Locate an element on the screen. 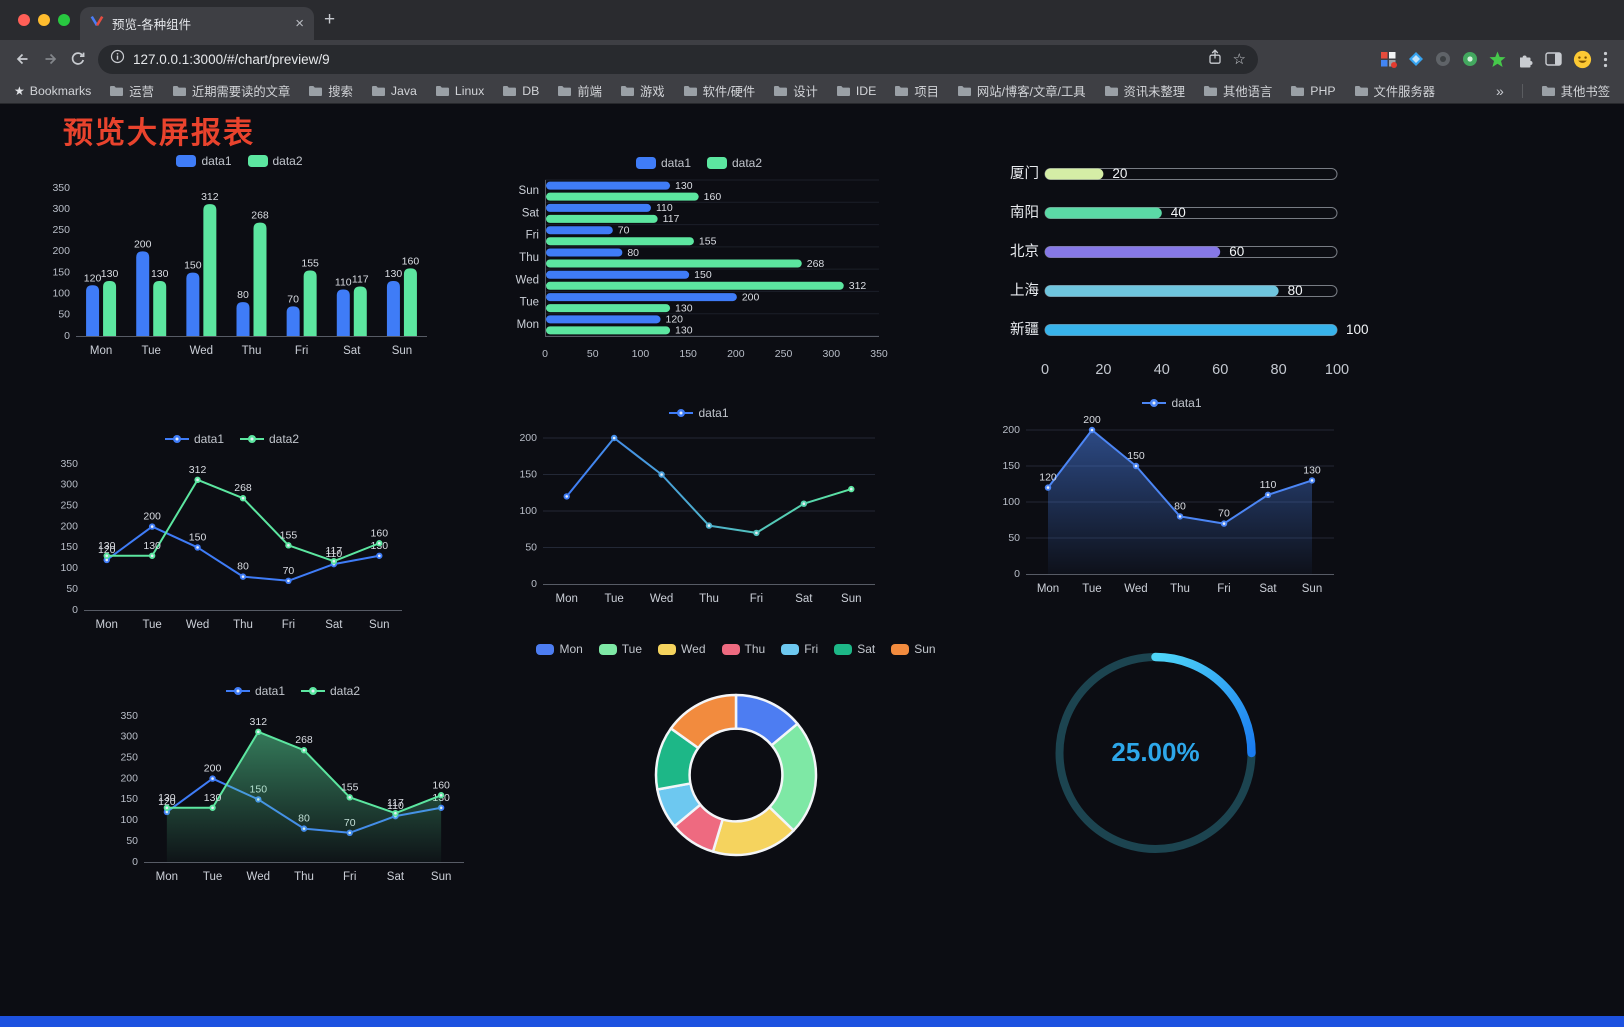  window-zoom-button is located at coordinates (64, 20).